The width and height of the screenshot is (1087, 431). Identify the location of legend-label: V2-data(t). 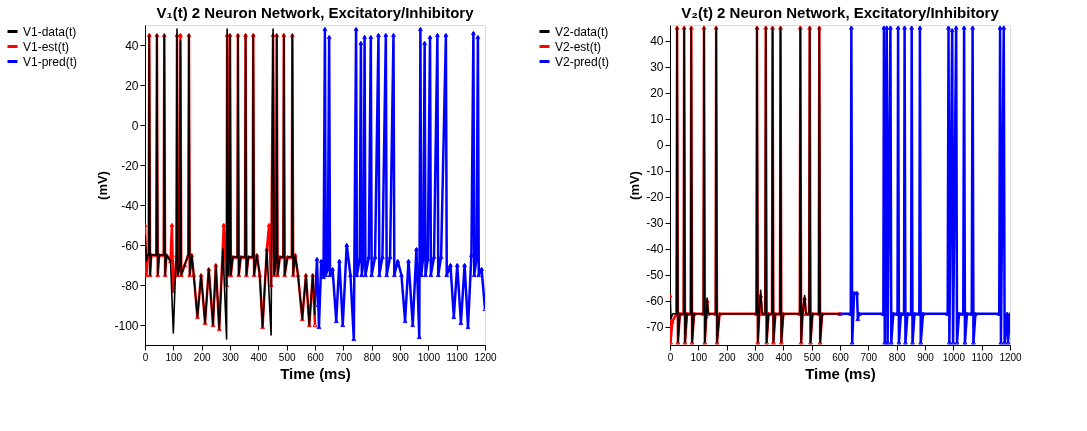
(582, 31).